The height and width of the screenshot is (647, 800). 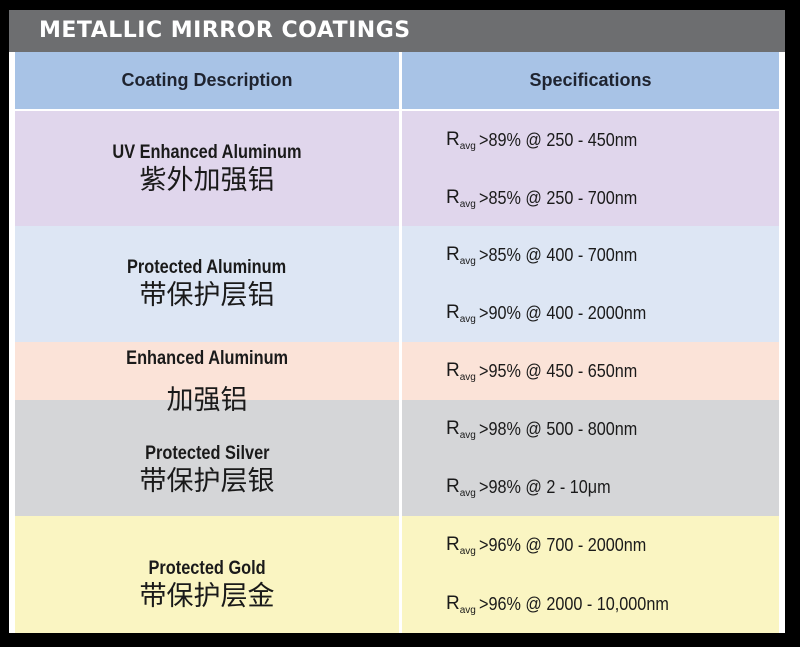 I want to click on spec-value: >89% @ 250 - 450nm, so click(x=558, y=140).